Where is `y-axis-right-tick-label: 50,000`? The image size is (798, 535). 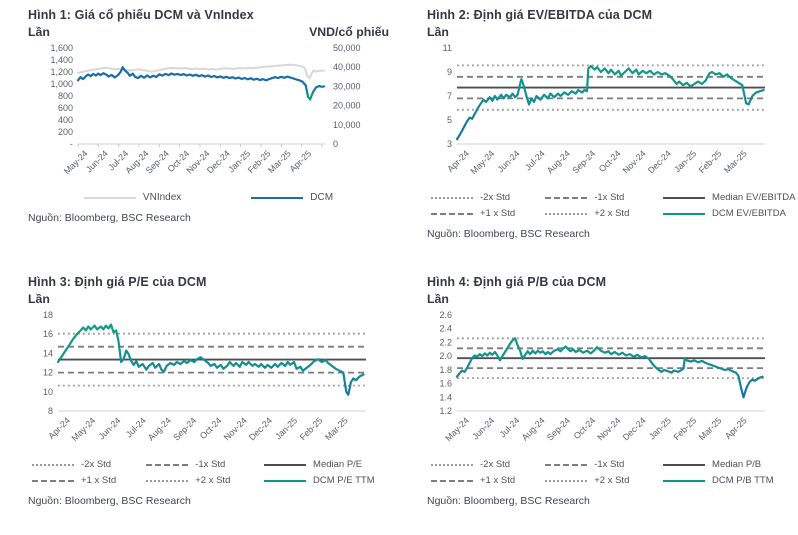
y-axis-right-tick-label: 50,000 is located at coordinates (347, 48).